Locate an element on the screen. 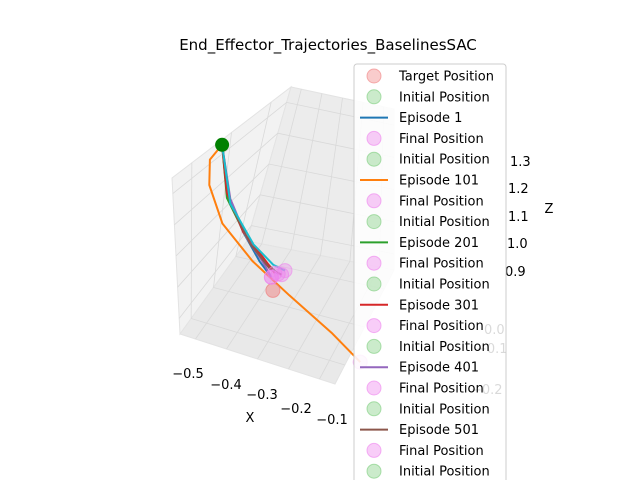 The height and width of the screenshot is (480, 640). z-tick-label: 1.3 is located at coordinates (520, 162).